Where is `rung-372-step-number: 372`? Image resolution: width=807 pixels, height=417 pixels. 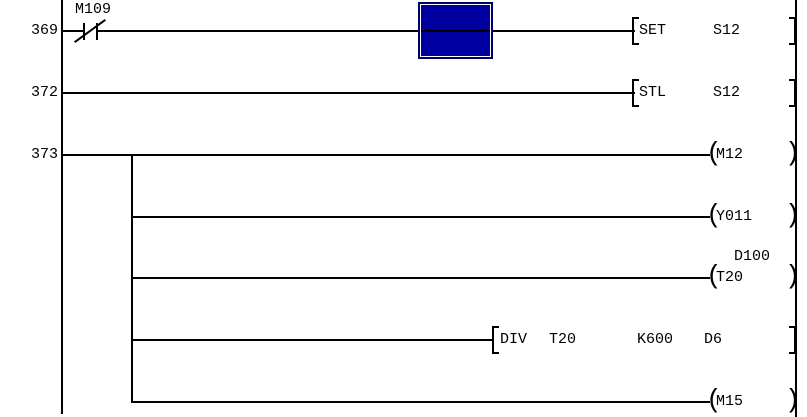 rung-372-step-number: 372 is located at coordinates (44, 92).